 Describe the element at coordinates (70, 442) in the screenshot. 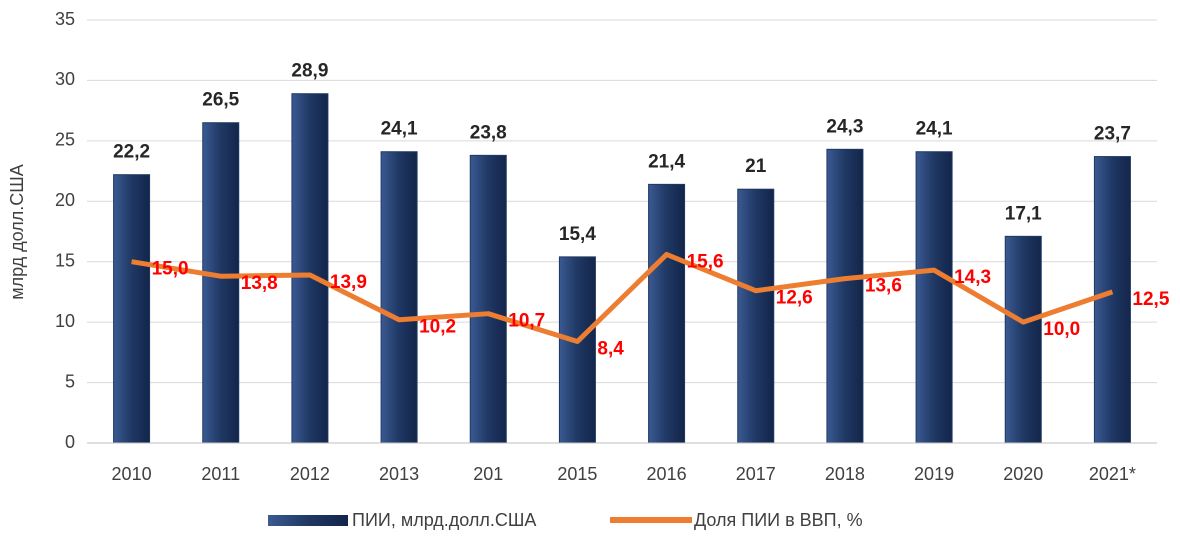

I see `y-tick-label: 0` at that location.